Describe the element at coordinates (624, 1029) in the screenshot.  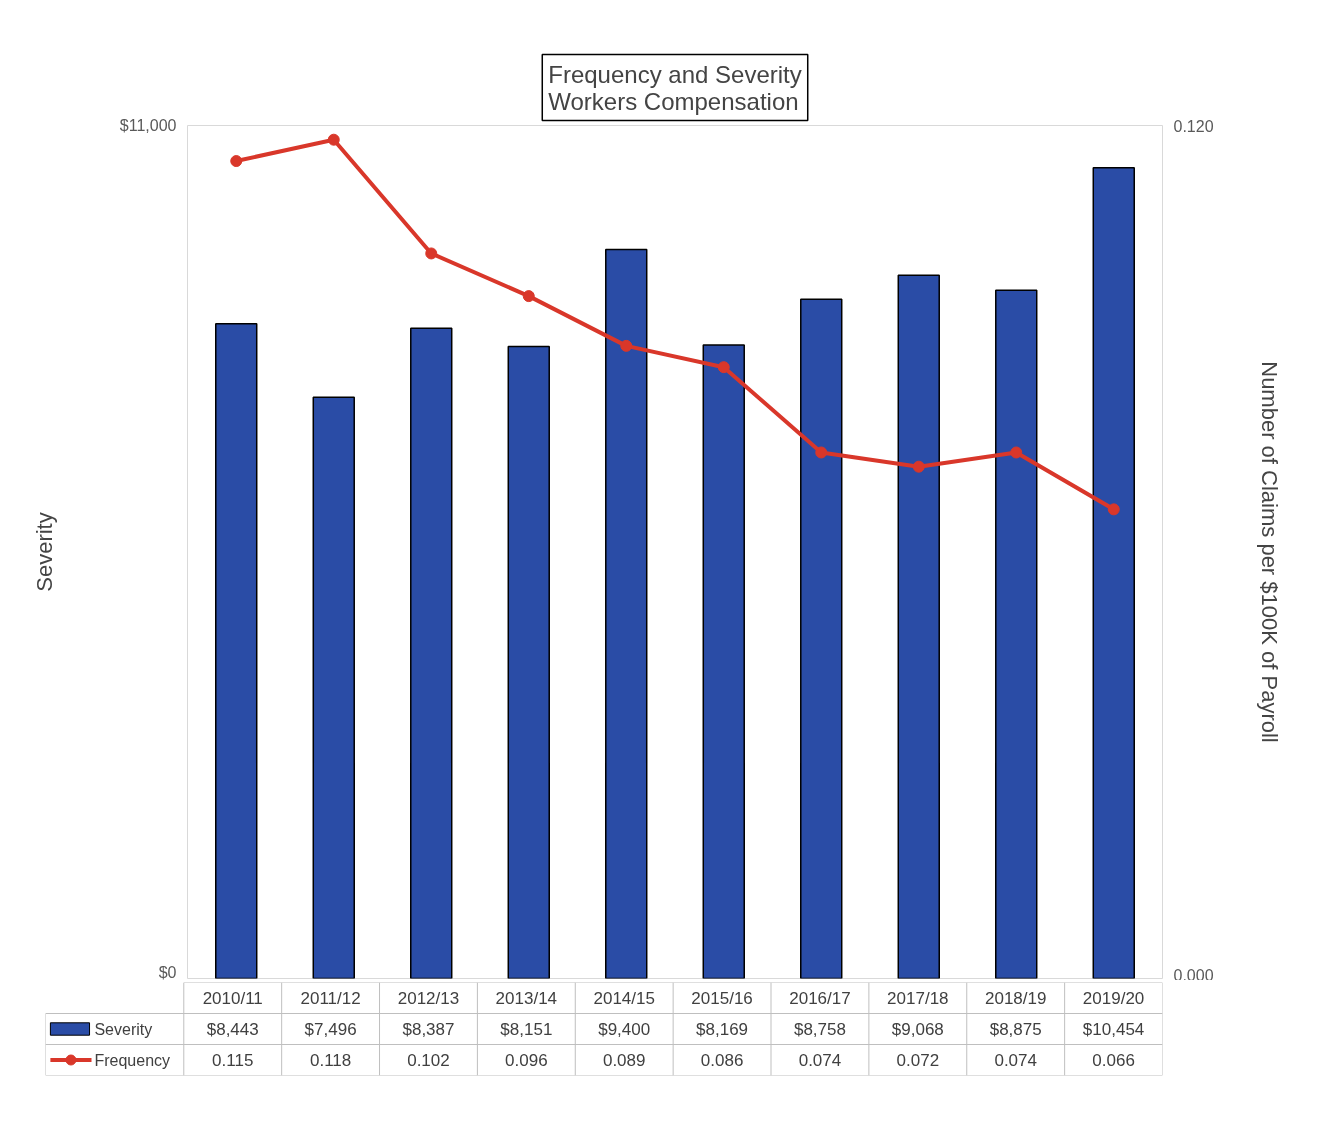
I see `data-label: $9,400` at that location.